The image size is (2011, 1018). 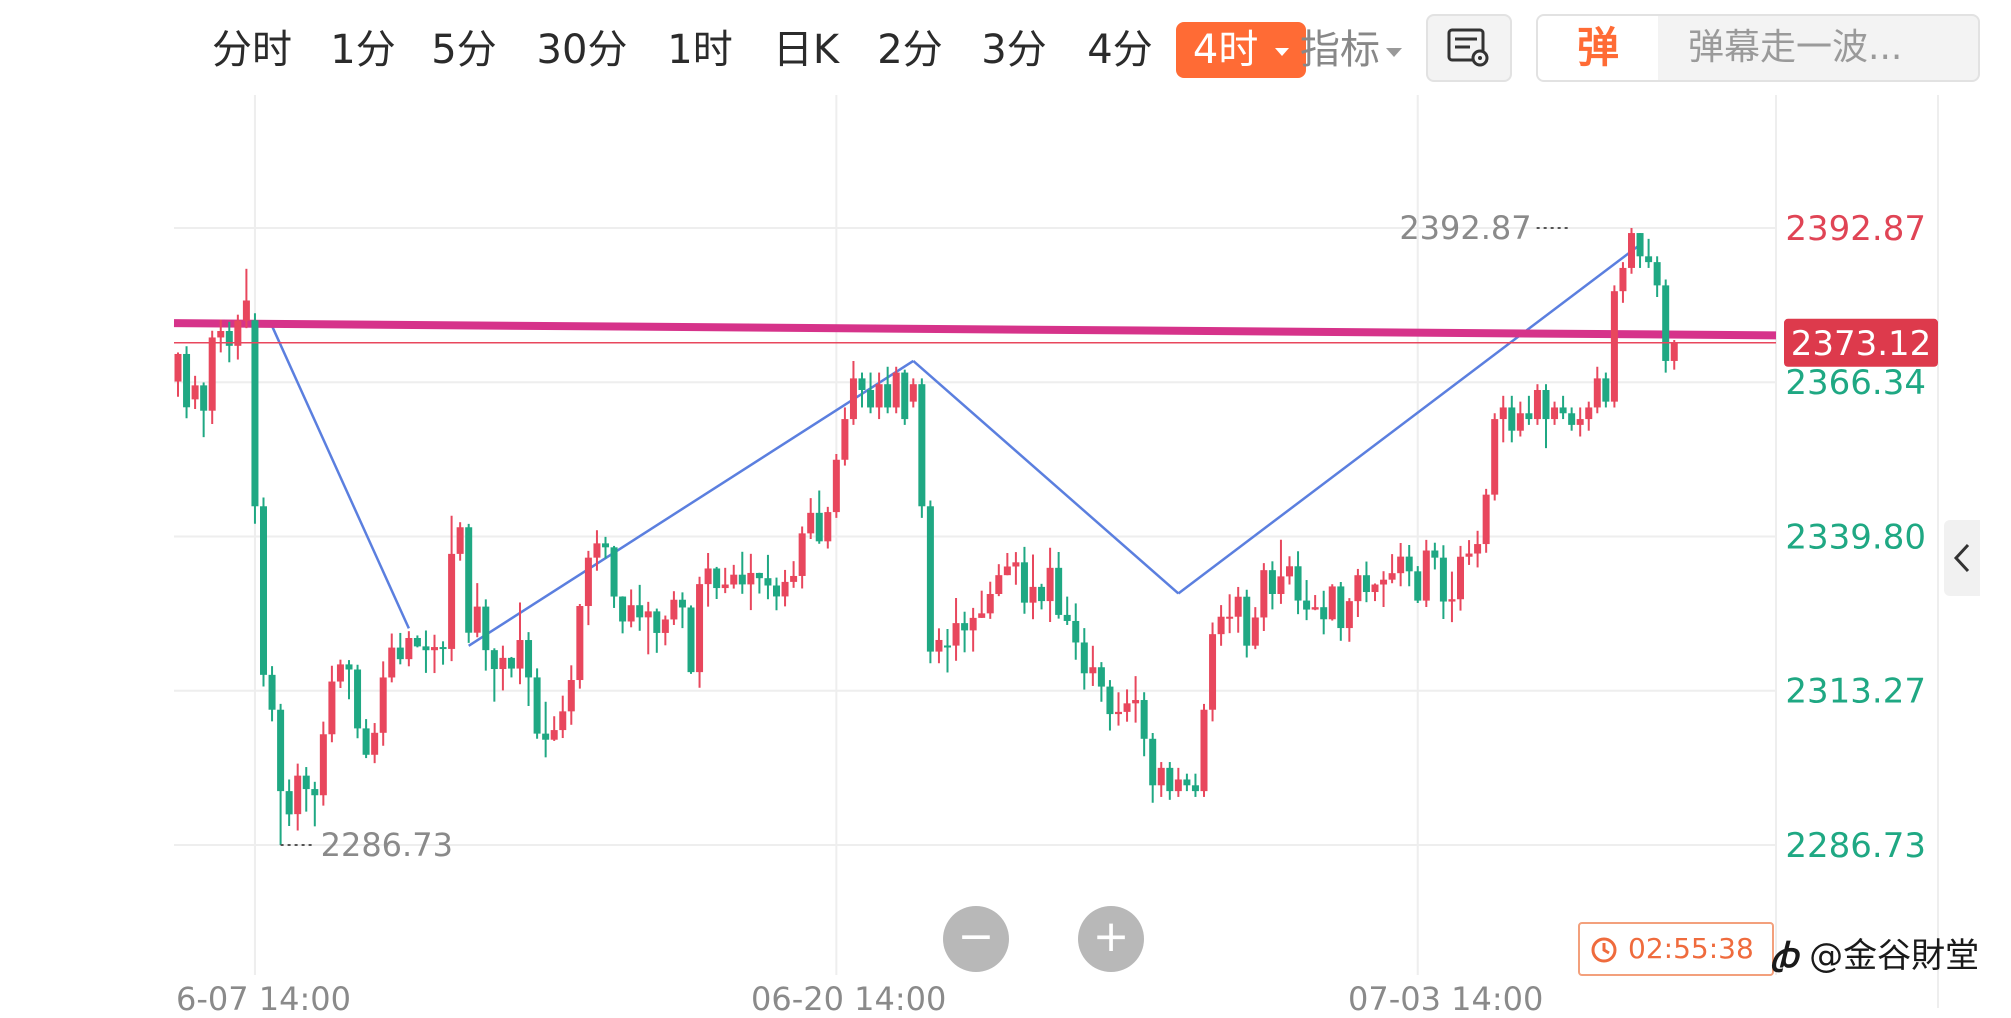 I want to click on period-tab-4h-active: 4时, so click(x=1241, y=50).